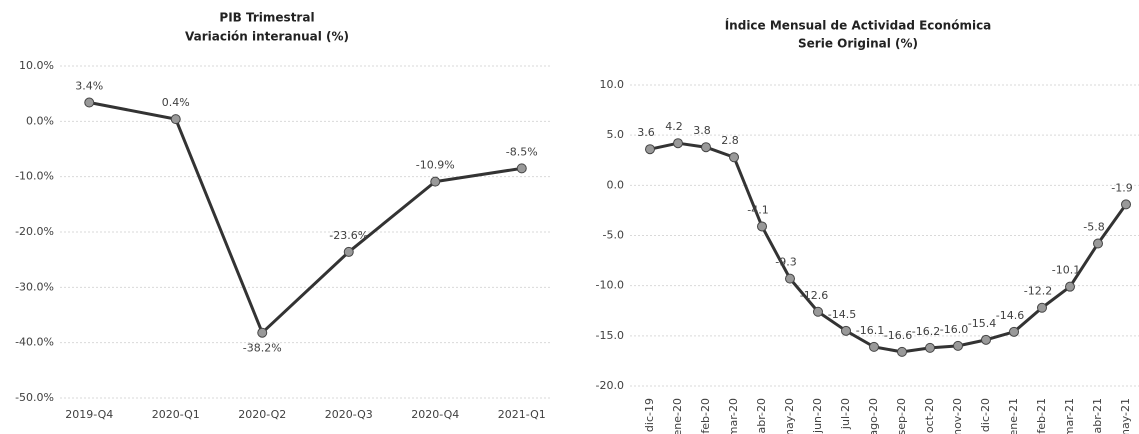  Describe the element at coordinates (845, 414) in the screenshot. I see `x-tick-label: jul-20` at that location.